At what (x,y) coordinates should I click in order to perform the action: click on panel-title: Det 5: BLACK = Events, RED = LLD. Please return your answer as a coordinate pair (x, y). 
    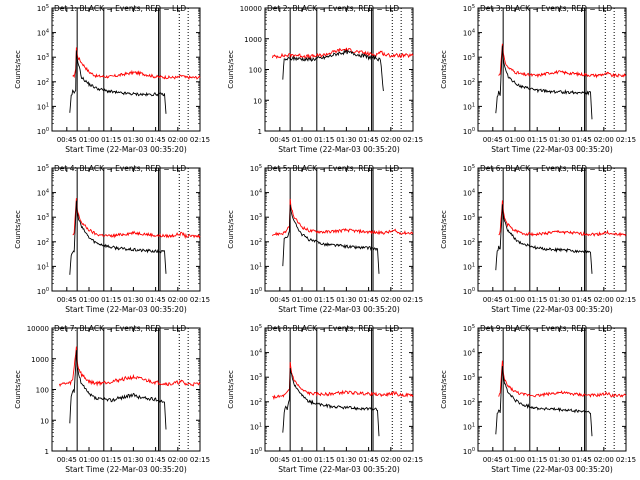
    Looking at the image, I should click on (333, 168).